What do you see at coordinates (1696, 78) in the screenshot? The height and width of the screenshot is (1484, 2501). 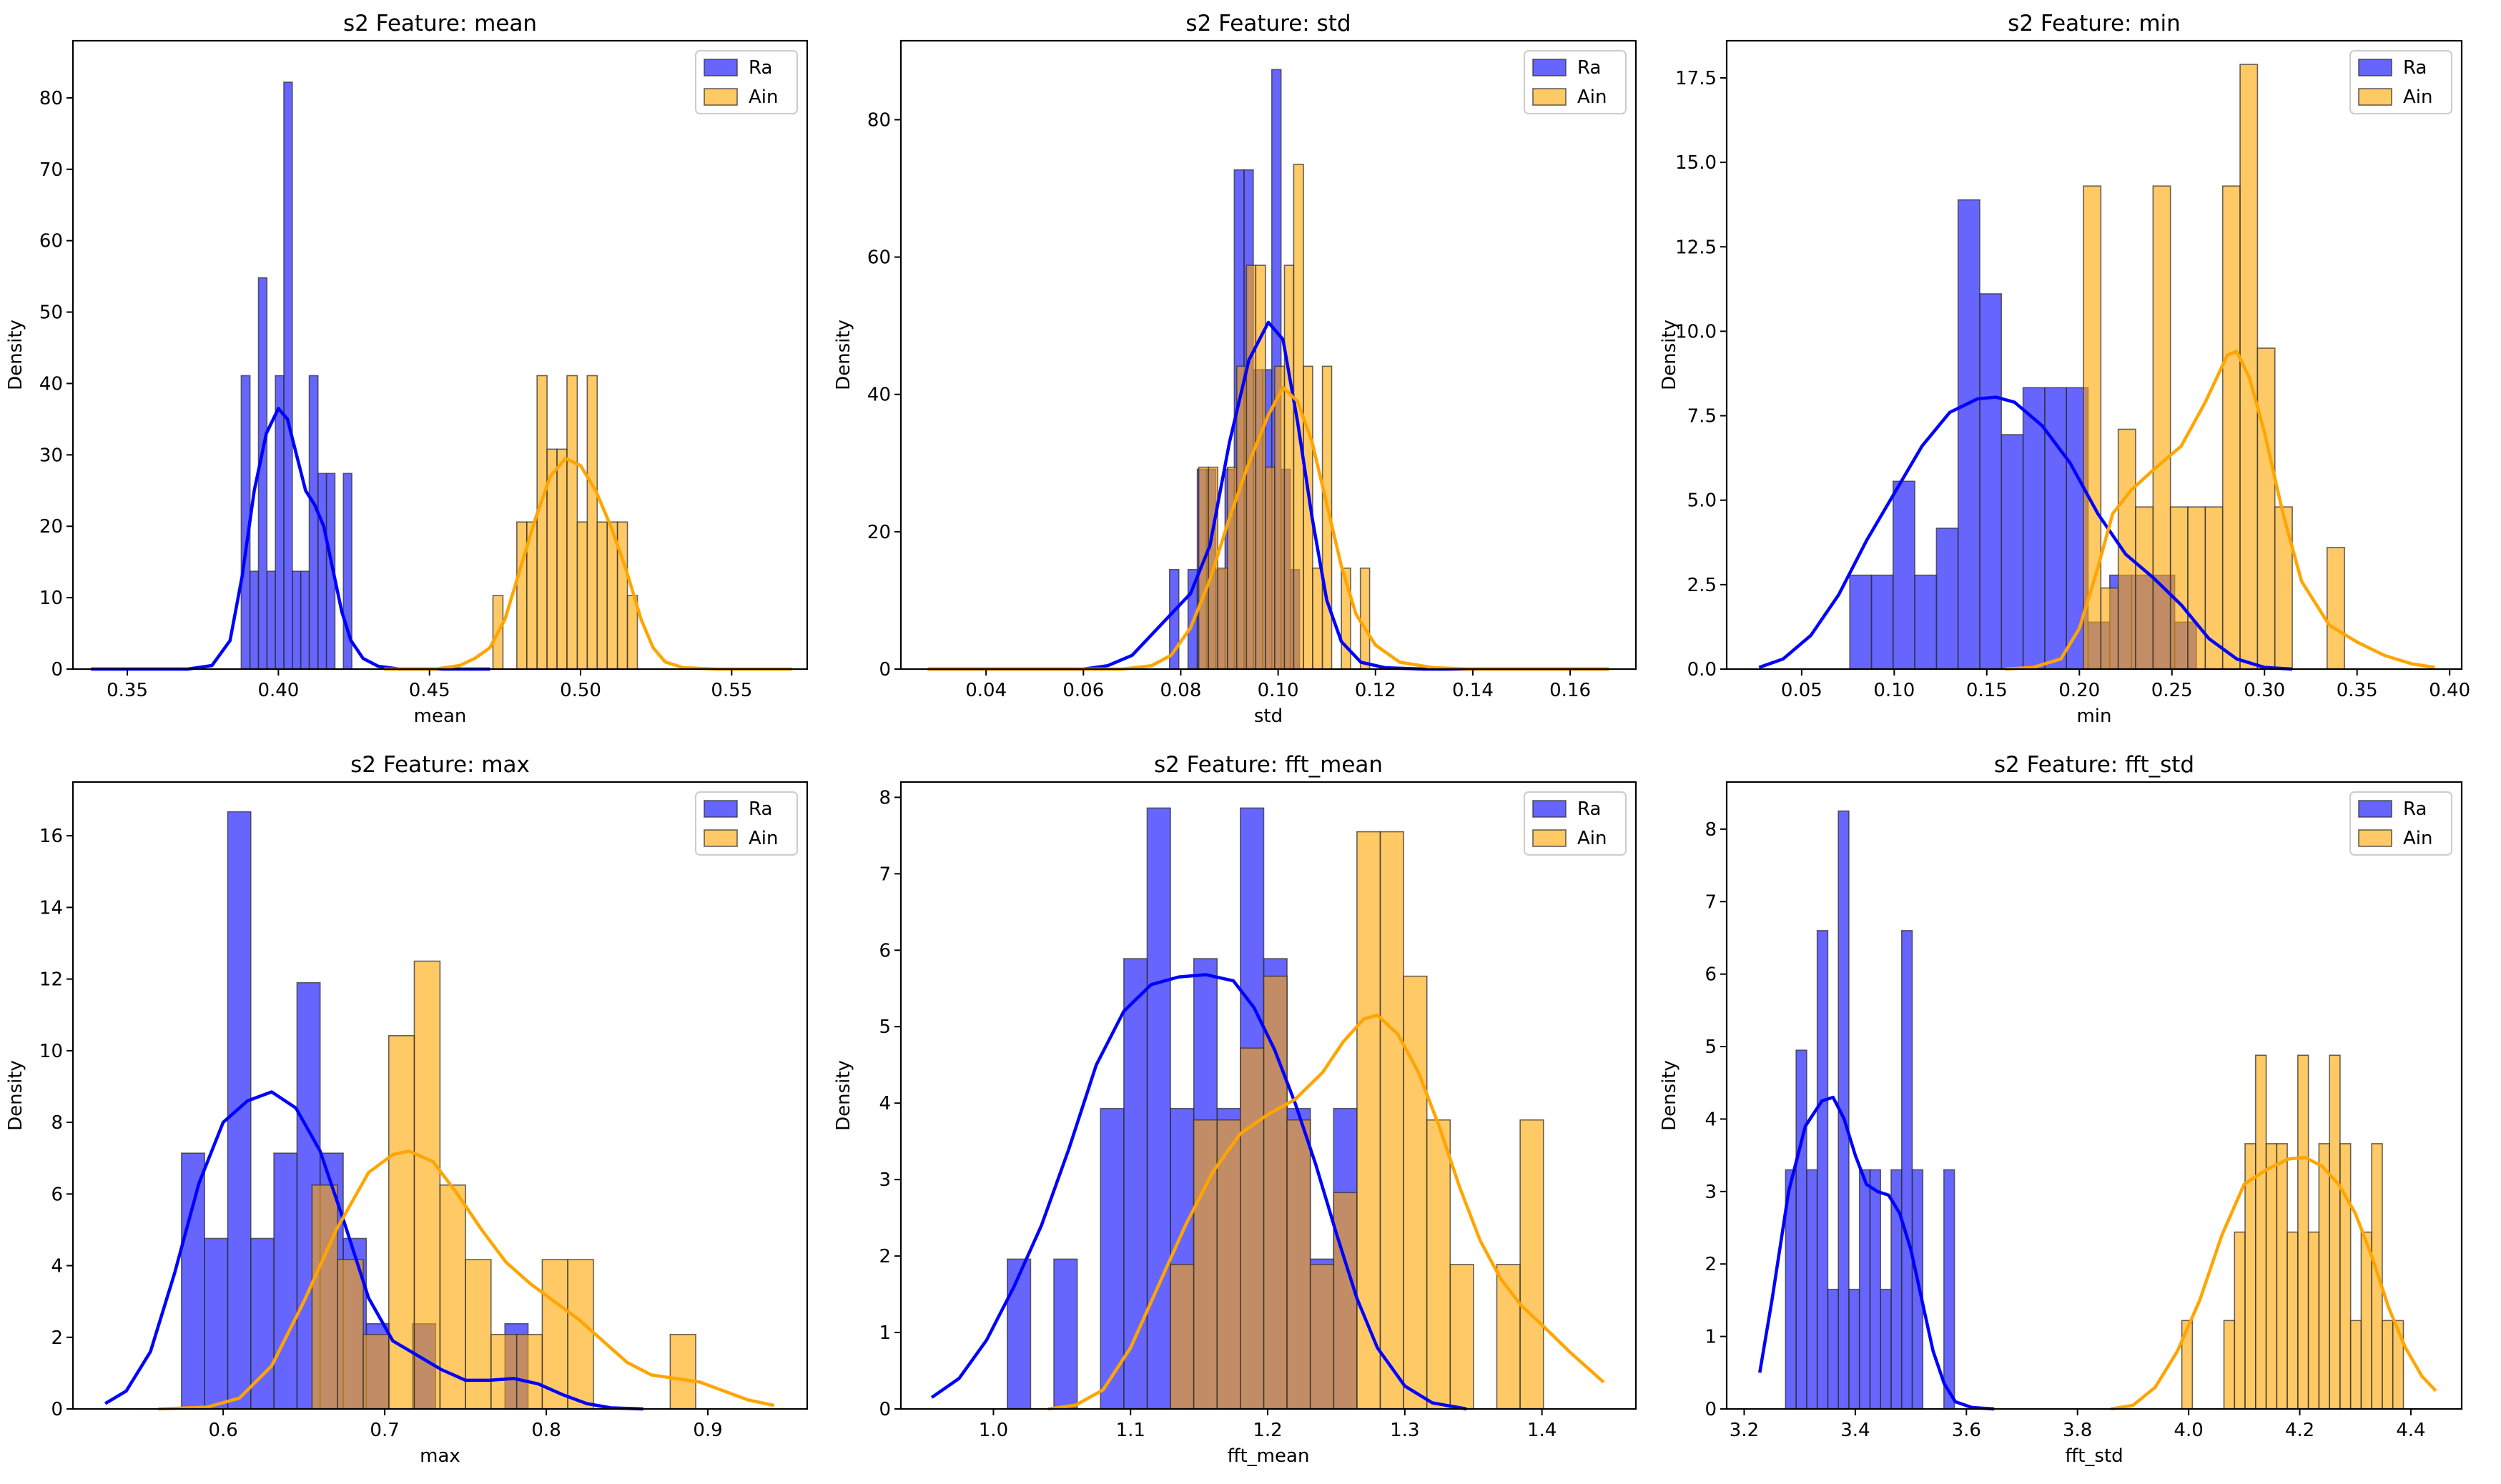 I see `y-tick-label: 17.5` at bounding box center [1696, 78].